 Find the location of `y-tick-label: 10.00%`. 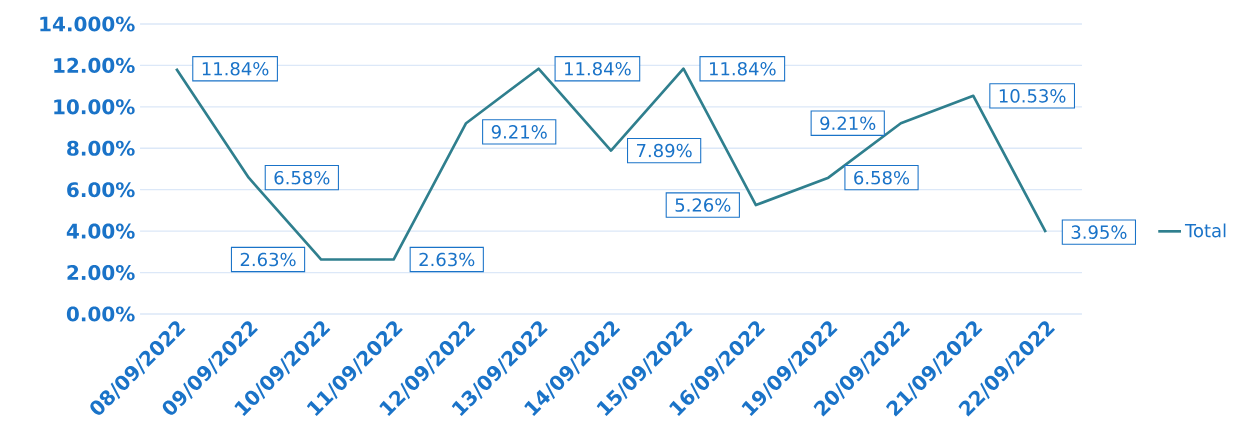

y-tick-label: 10.00% is located at coordinates (94, 107).